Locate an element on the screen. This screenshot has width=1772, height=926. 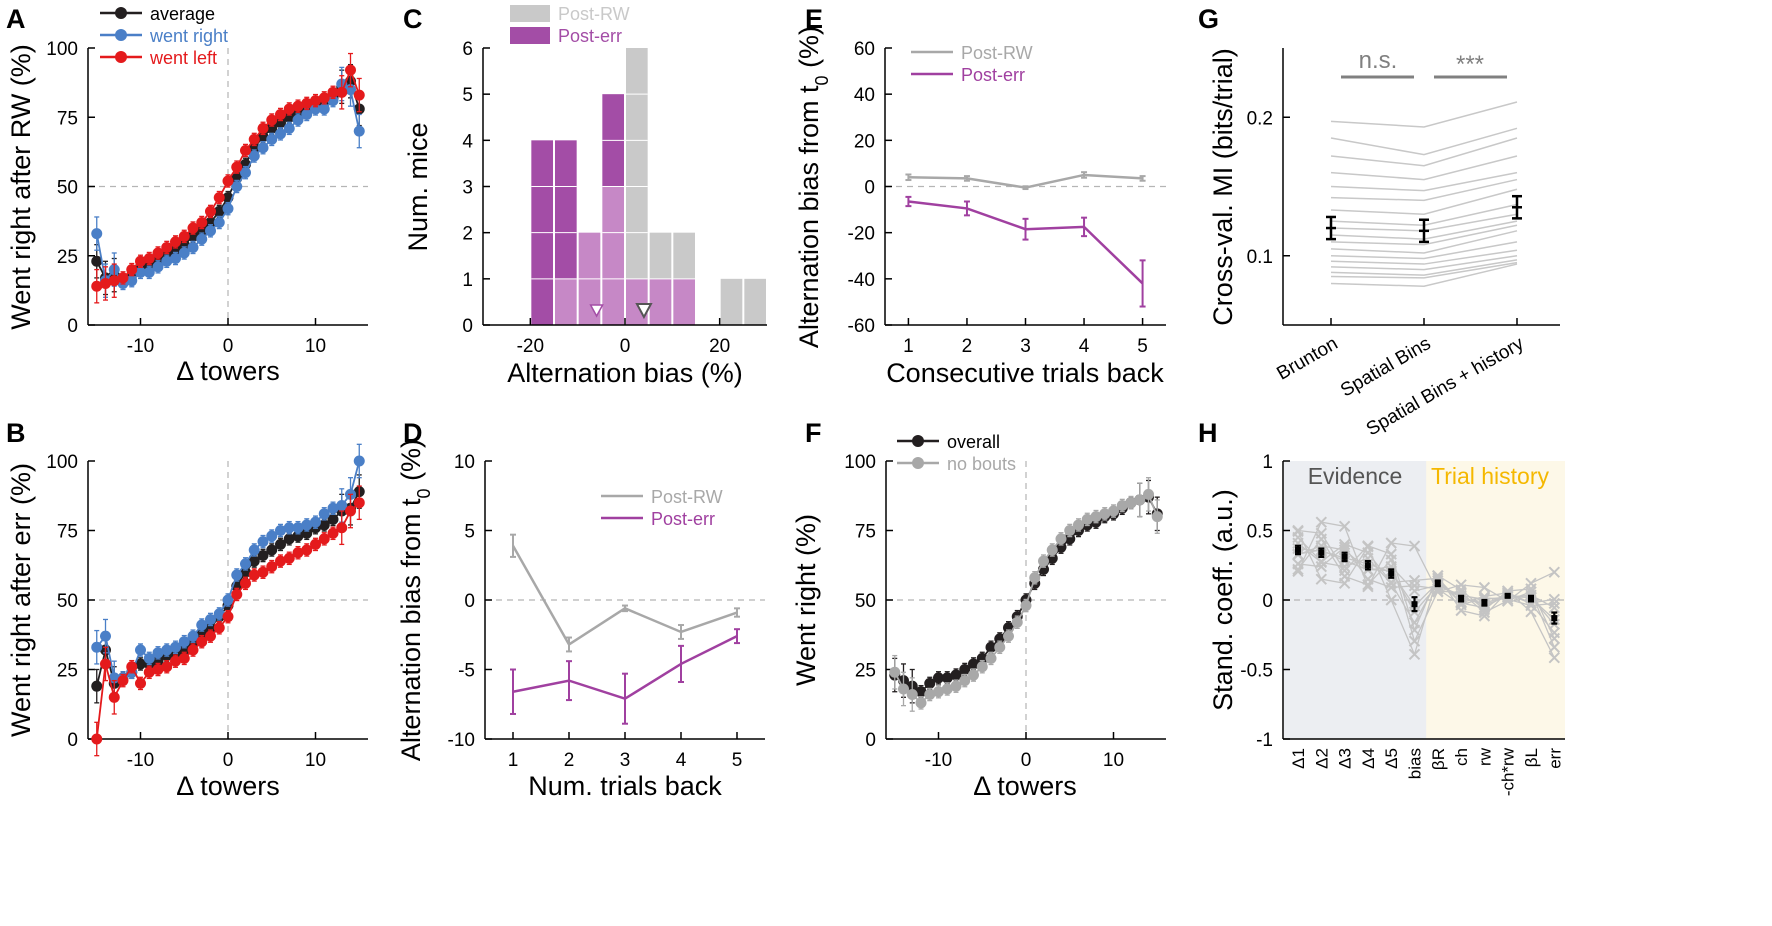
panel-letter-F: F is located at coordinates (813, 433).